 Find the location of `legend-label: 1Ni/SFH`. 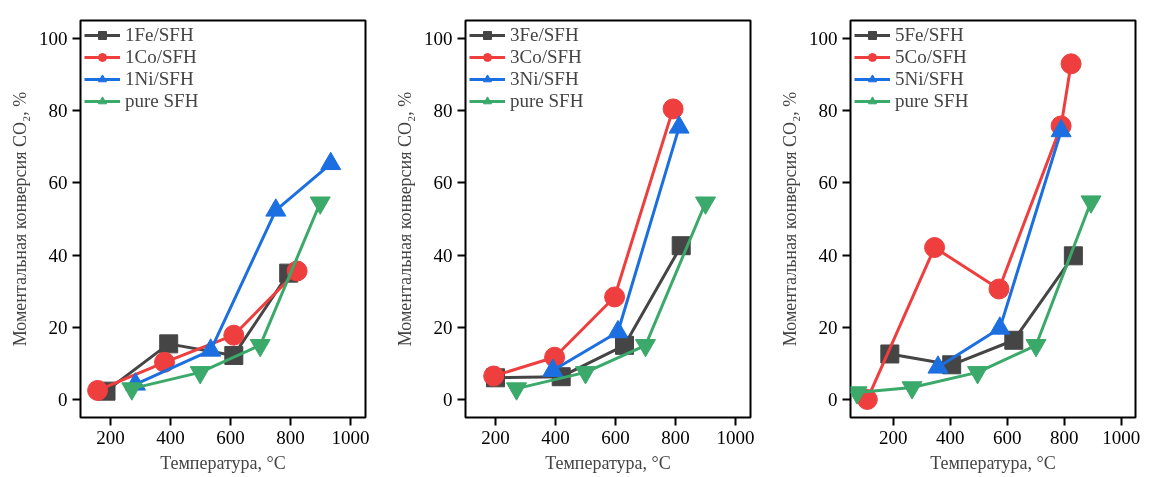

legend-label: 1Ni/SFH is located at coordinates (159, 79).